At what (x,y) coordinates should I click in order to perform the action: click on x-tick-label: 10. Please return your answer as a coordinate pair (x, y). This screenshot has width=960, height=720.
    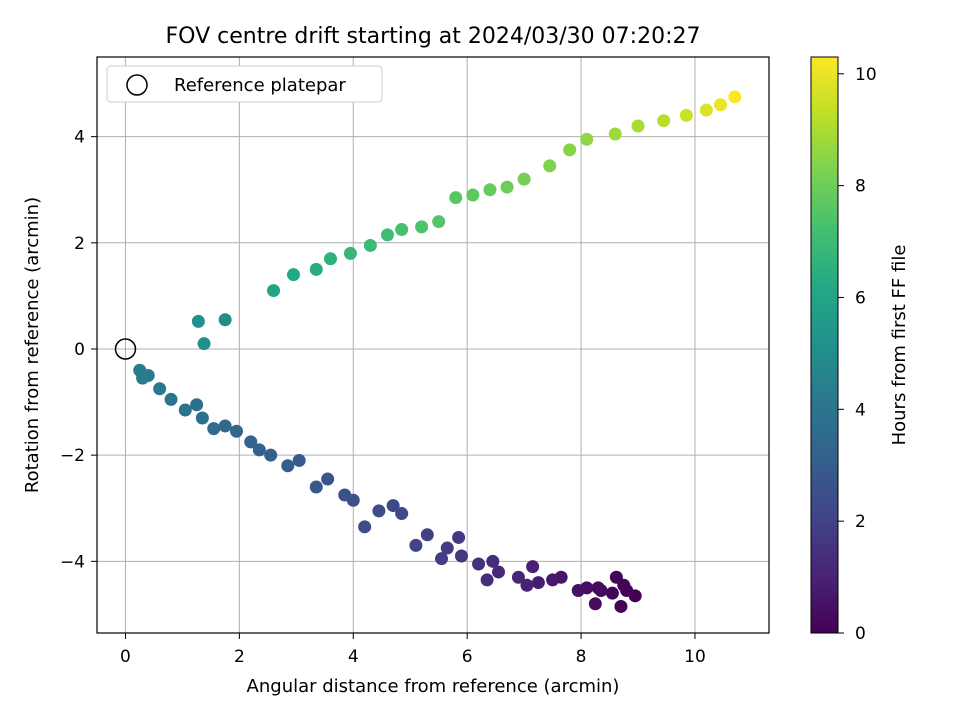
    Looking at the image, I should click on (695, 657).